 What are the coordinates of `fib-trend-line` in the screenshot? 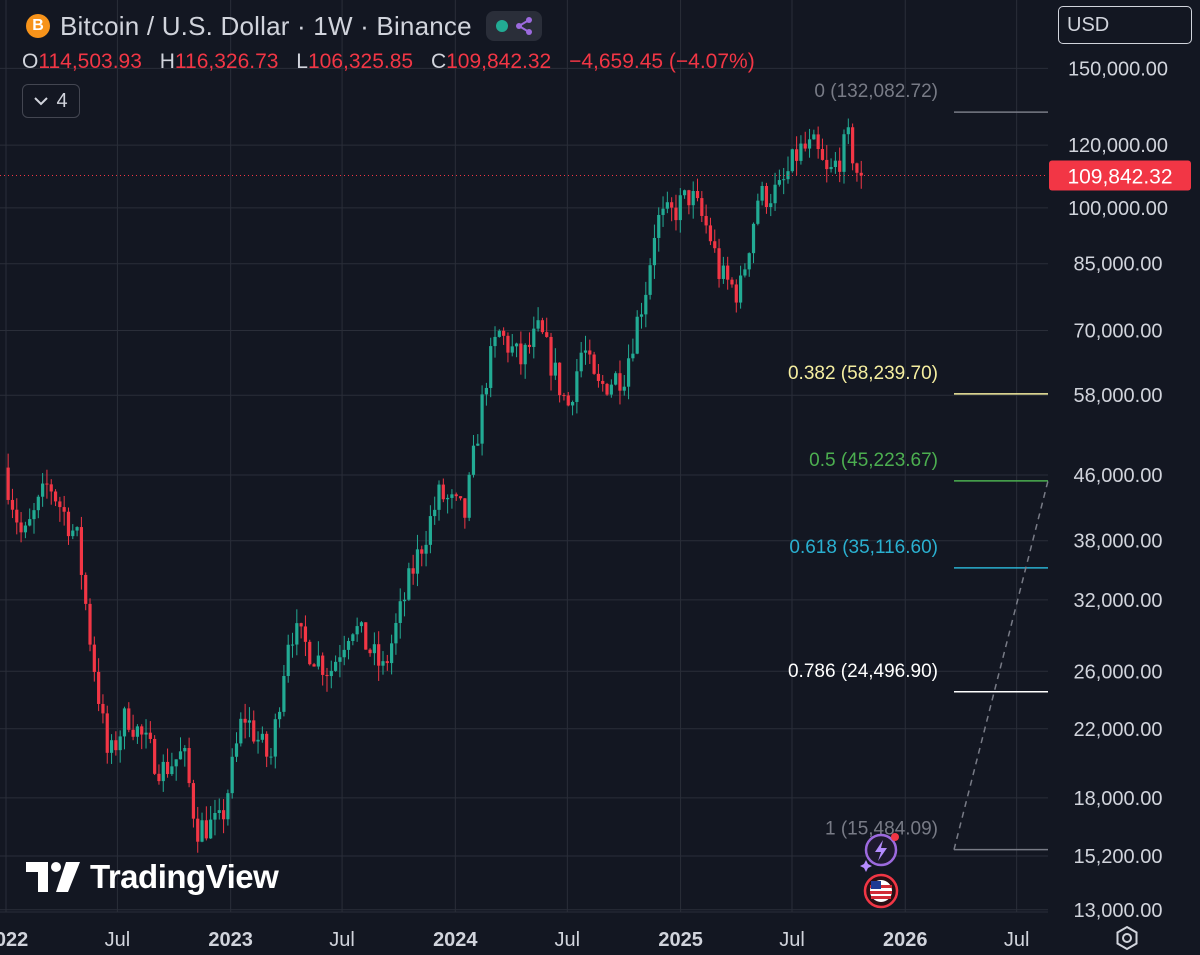 It's located at (1001, 665).